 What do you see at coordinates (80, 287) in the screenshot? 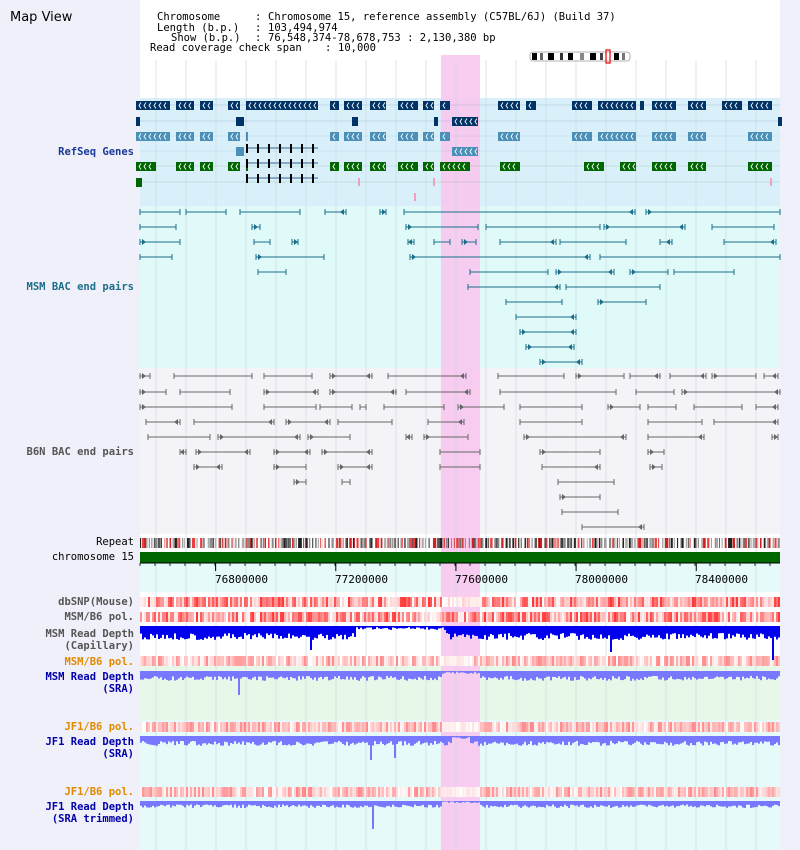
I see `track-label-msm-bac: MSM BAC end pairs` at bounding box center [80, 287].